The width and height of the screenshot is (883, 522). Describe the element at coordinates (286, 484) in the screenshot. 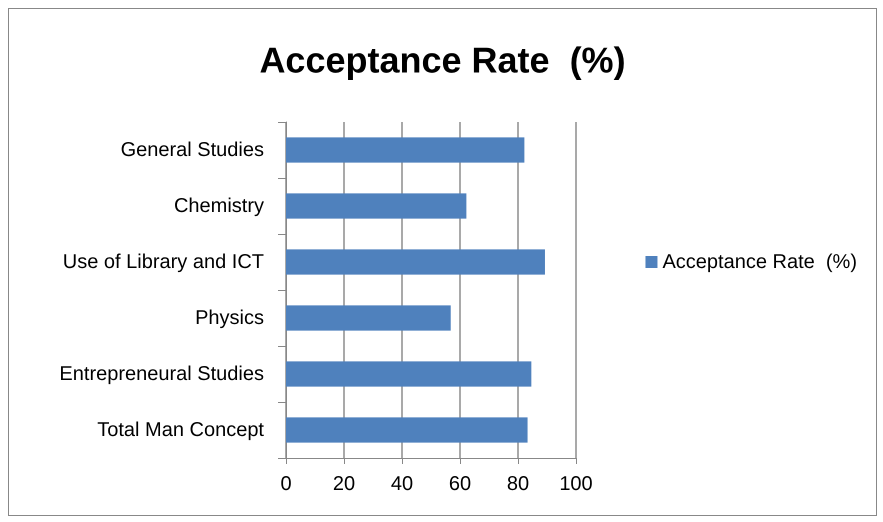

I see `x-tick-label: 0` at that location.